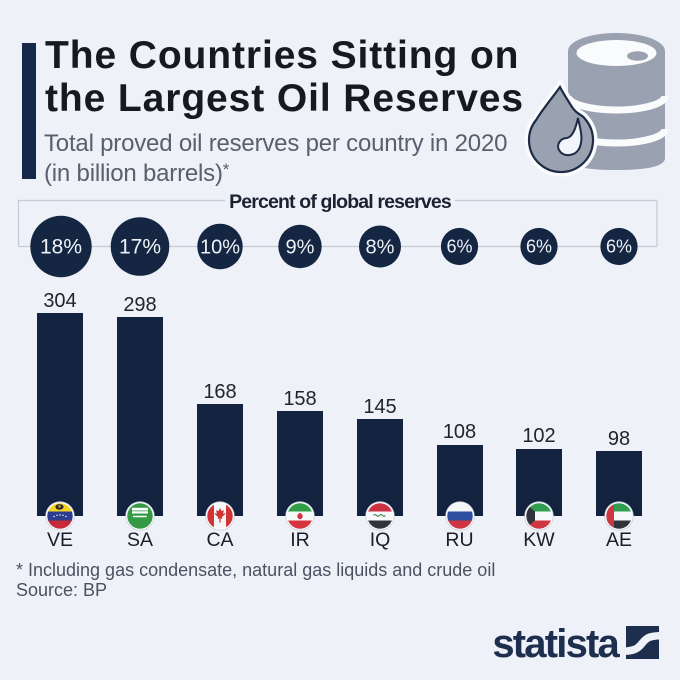  What do you see at coordinates (220, 248) in the screenshot?
I see `svg-text: 10%` at bounding box center [220, 248].